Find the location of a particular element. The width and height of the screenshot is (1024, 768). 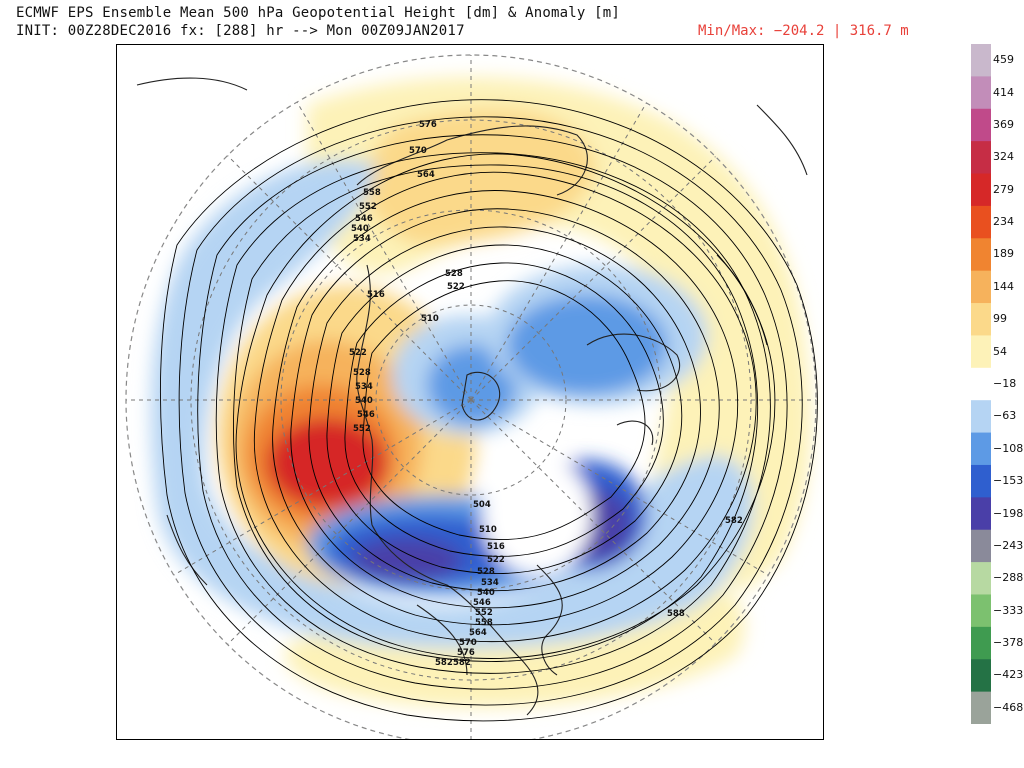

legend-label: −423 is located at coordinates (1008, 675).